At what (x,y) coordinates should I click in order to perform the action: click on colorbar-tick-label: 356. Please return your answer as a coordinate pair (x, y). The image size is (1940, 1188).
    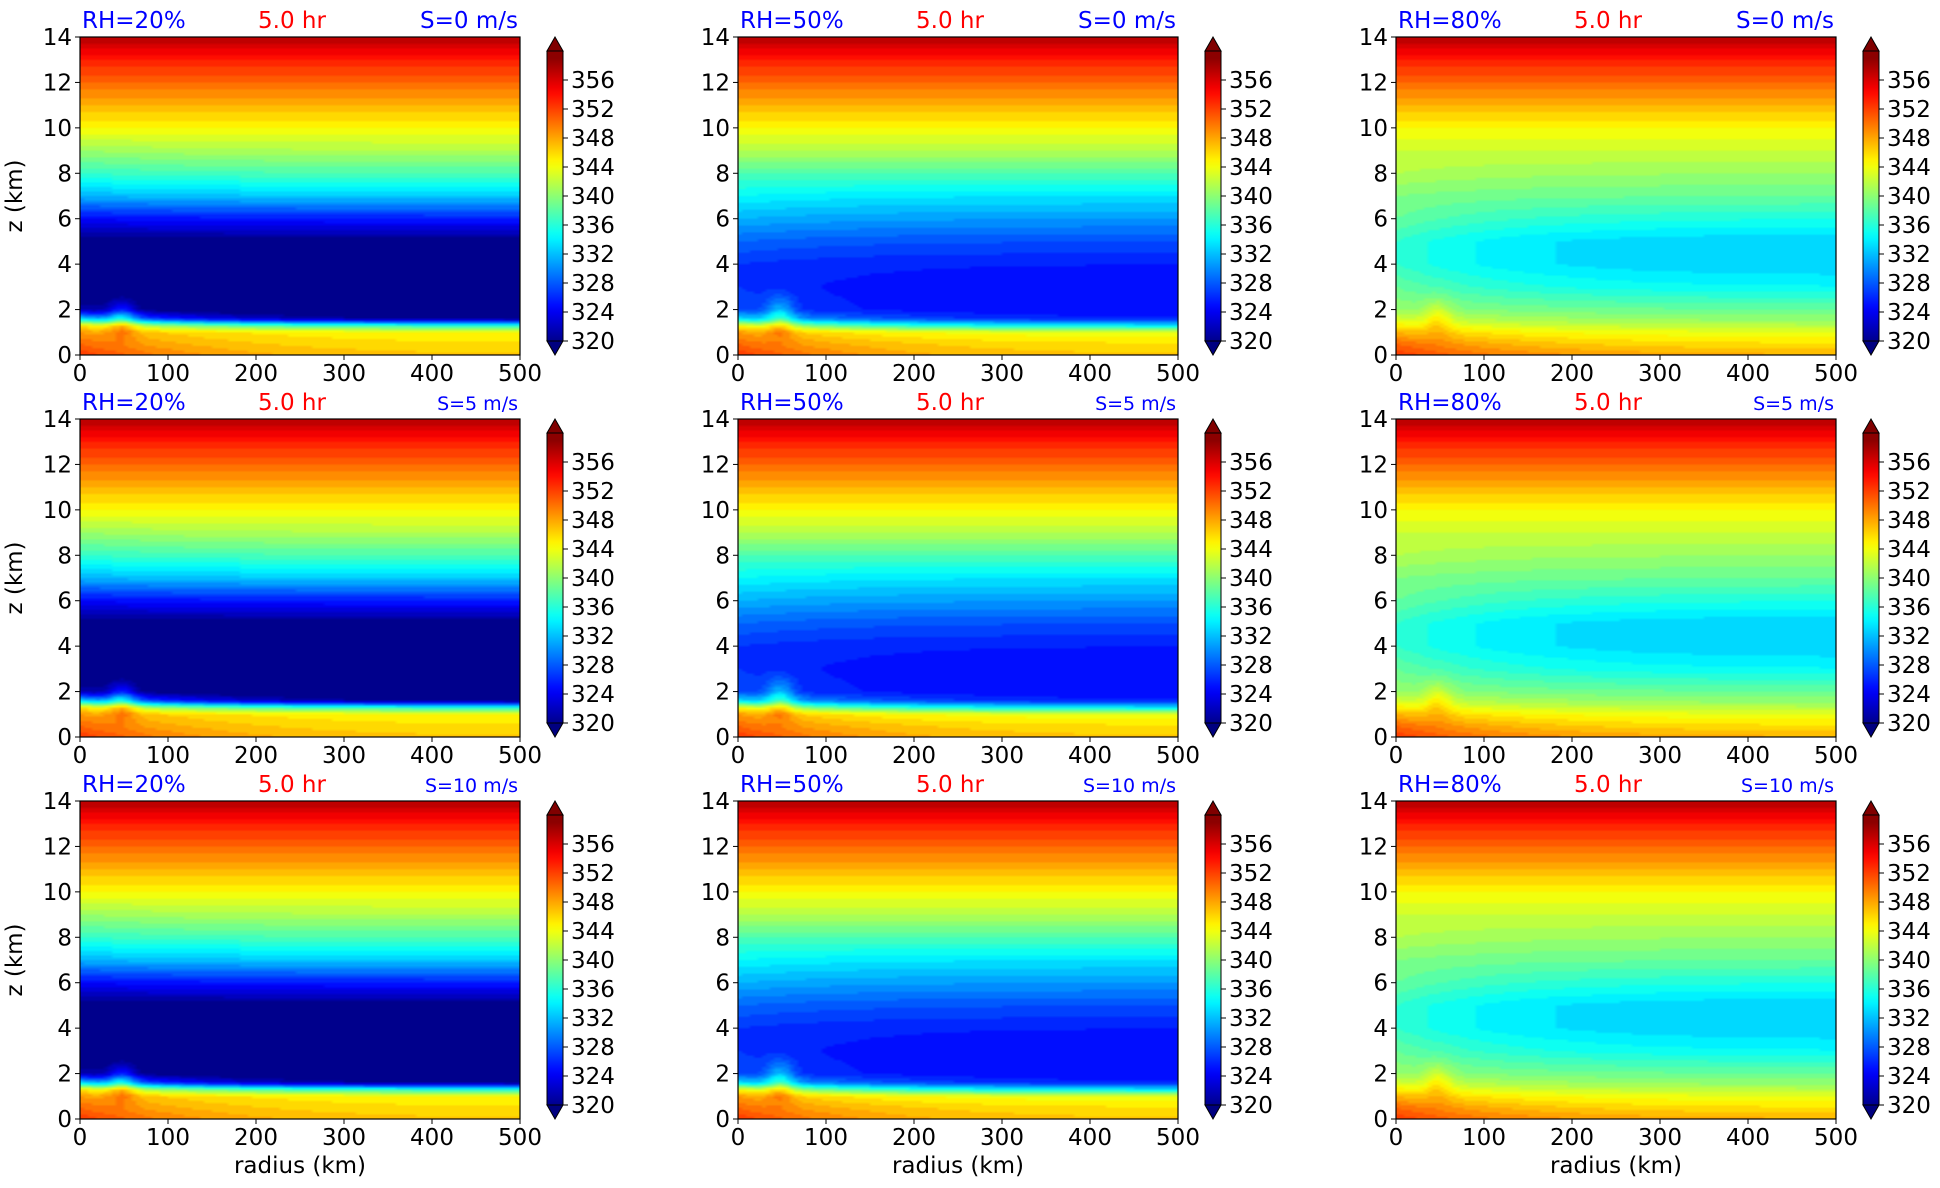
    Looking at the image, I should click on (1251, 845).